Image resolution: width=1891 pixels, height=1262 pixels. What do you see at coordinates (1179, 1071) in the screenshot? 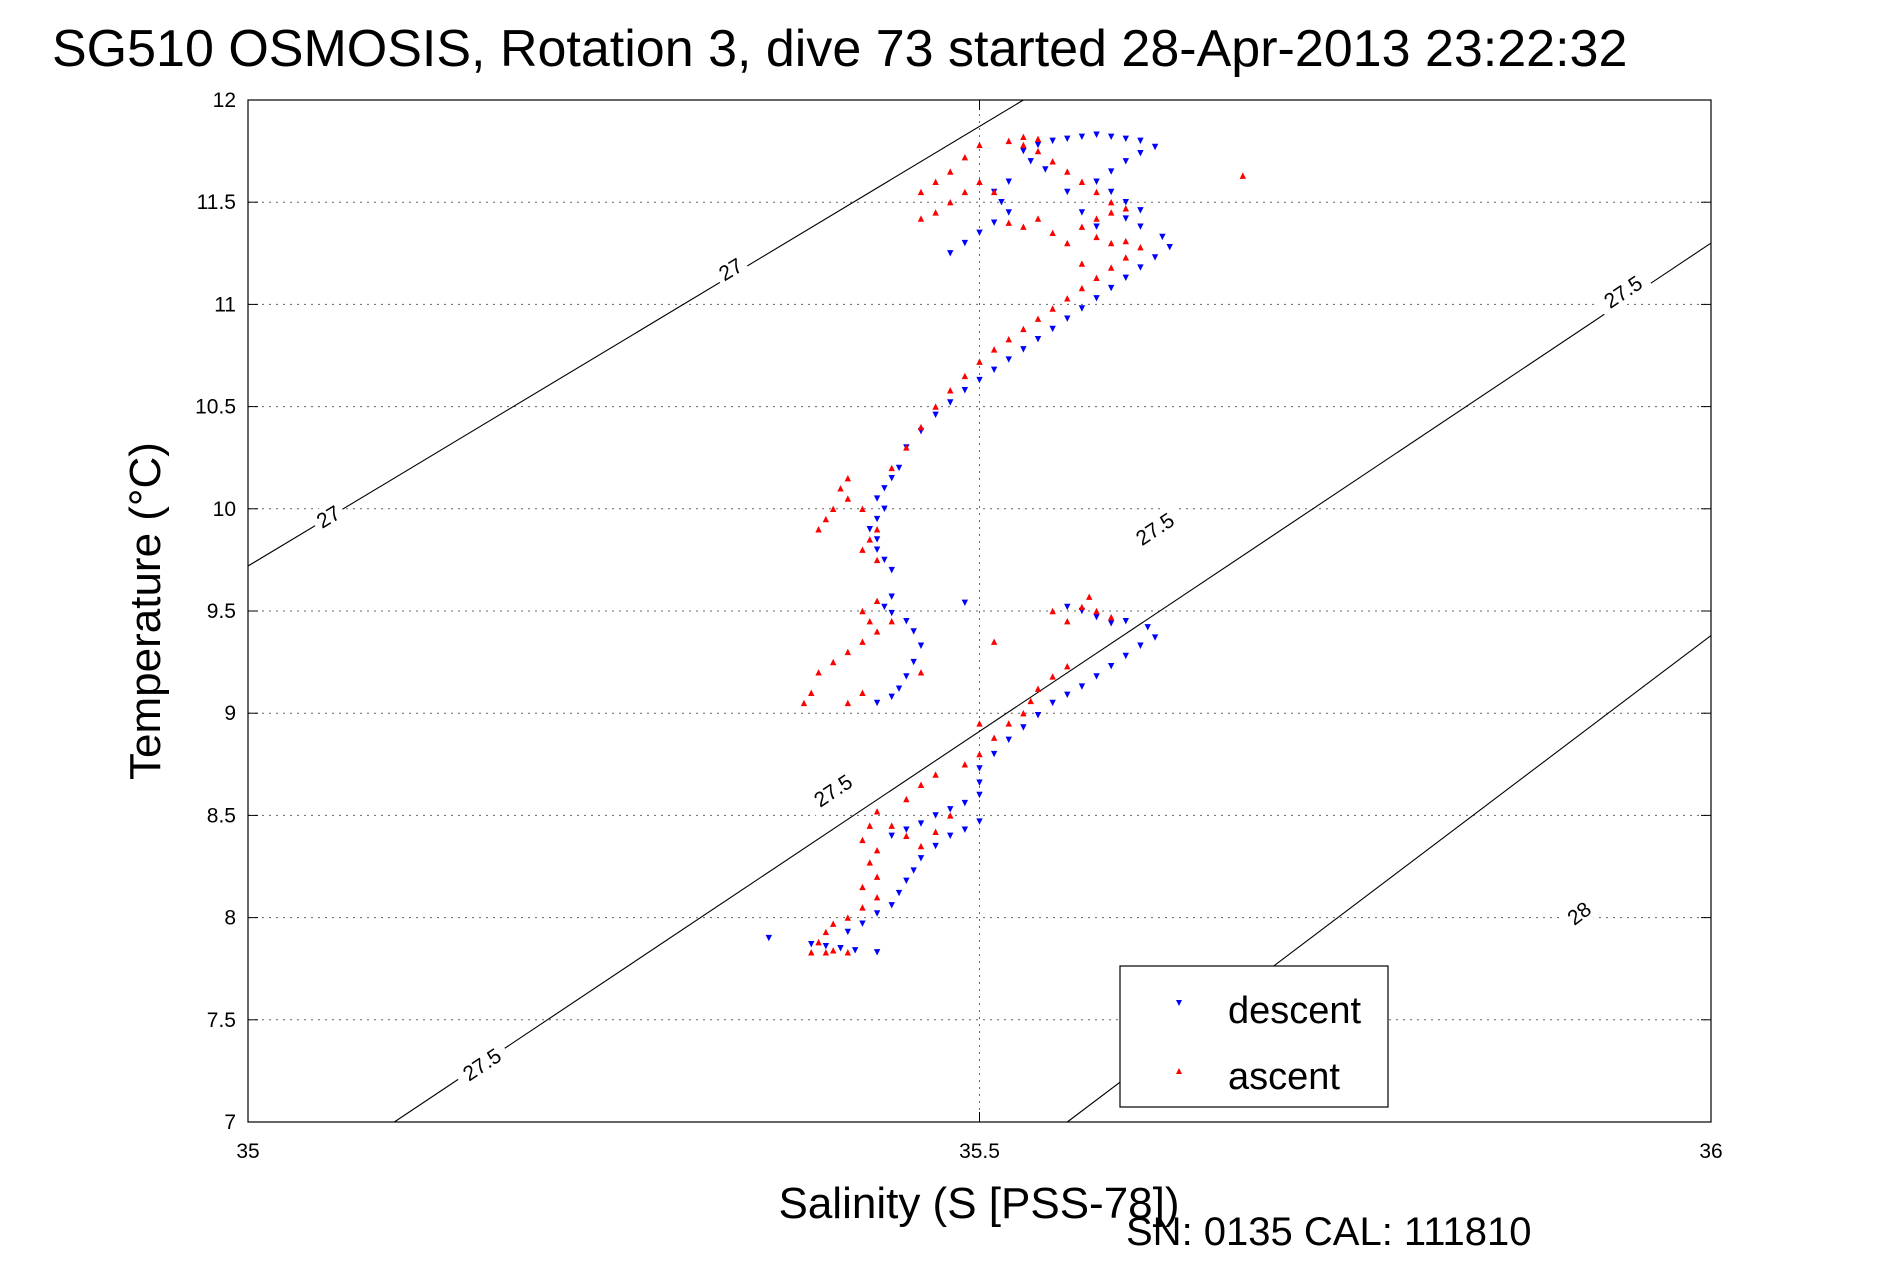
I see `legend-ascent-marker` at bounding box center [1179, 1071].